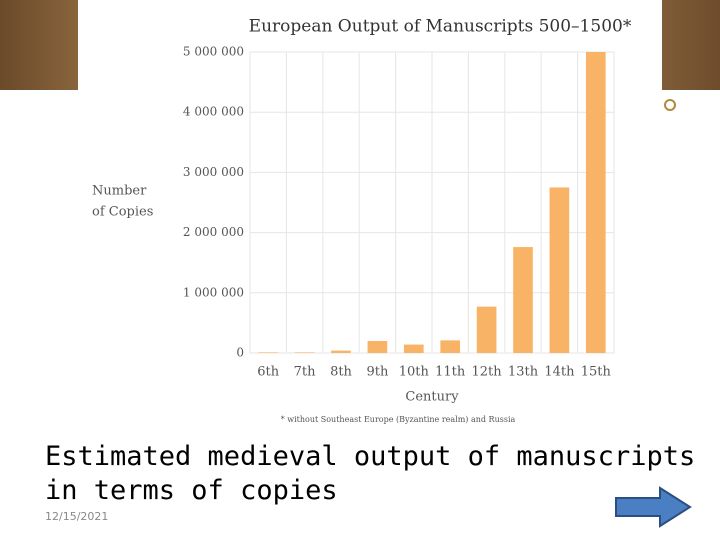 Image resolution: width=720 pixels, height=540 pixels. What do you see at coordinates (213, 112) in the screenshot?
I see `y-tick-label: 4 000 000` at bounding box center [213, 112].